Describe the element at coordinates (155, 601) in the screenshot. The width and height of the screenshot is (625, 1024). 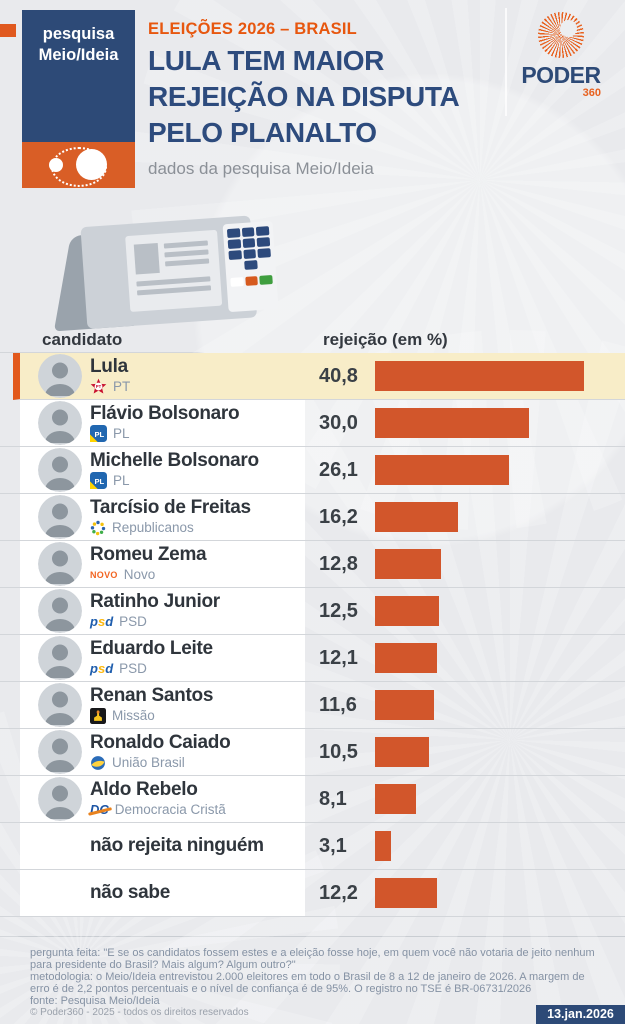
I see `candidate-name: Ratinho Junior` at that location.